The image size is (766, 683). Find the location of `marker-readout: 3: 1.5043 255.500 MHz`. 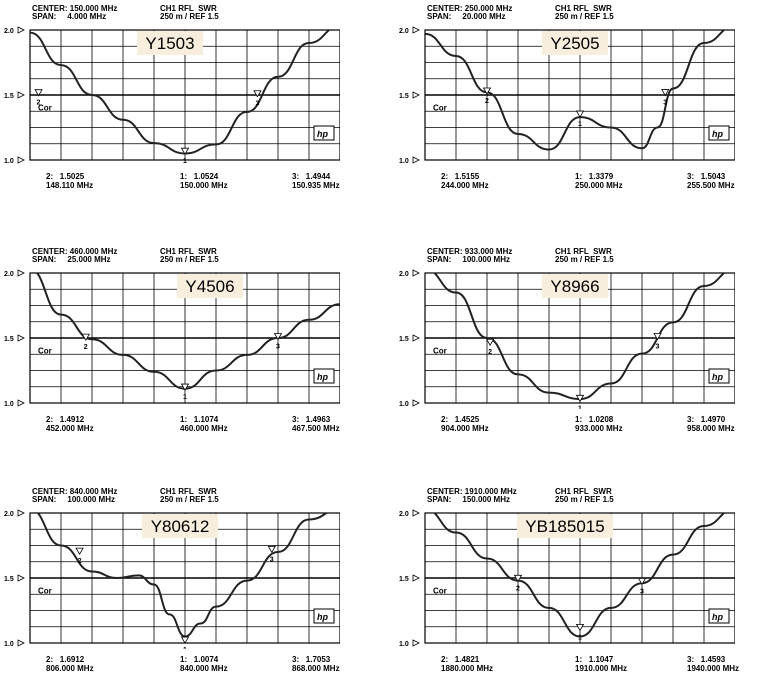

marker-readout: 3: 1.5043 255.500 MHz is located at coordinates (711, 181).